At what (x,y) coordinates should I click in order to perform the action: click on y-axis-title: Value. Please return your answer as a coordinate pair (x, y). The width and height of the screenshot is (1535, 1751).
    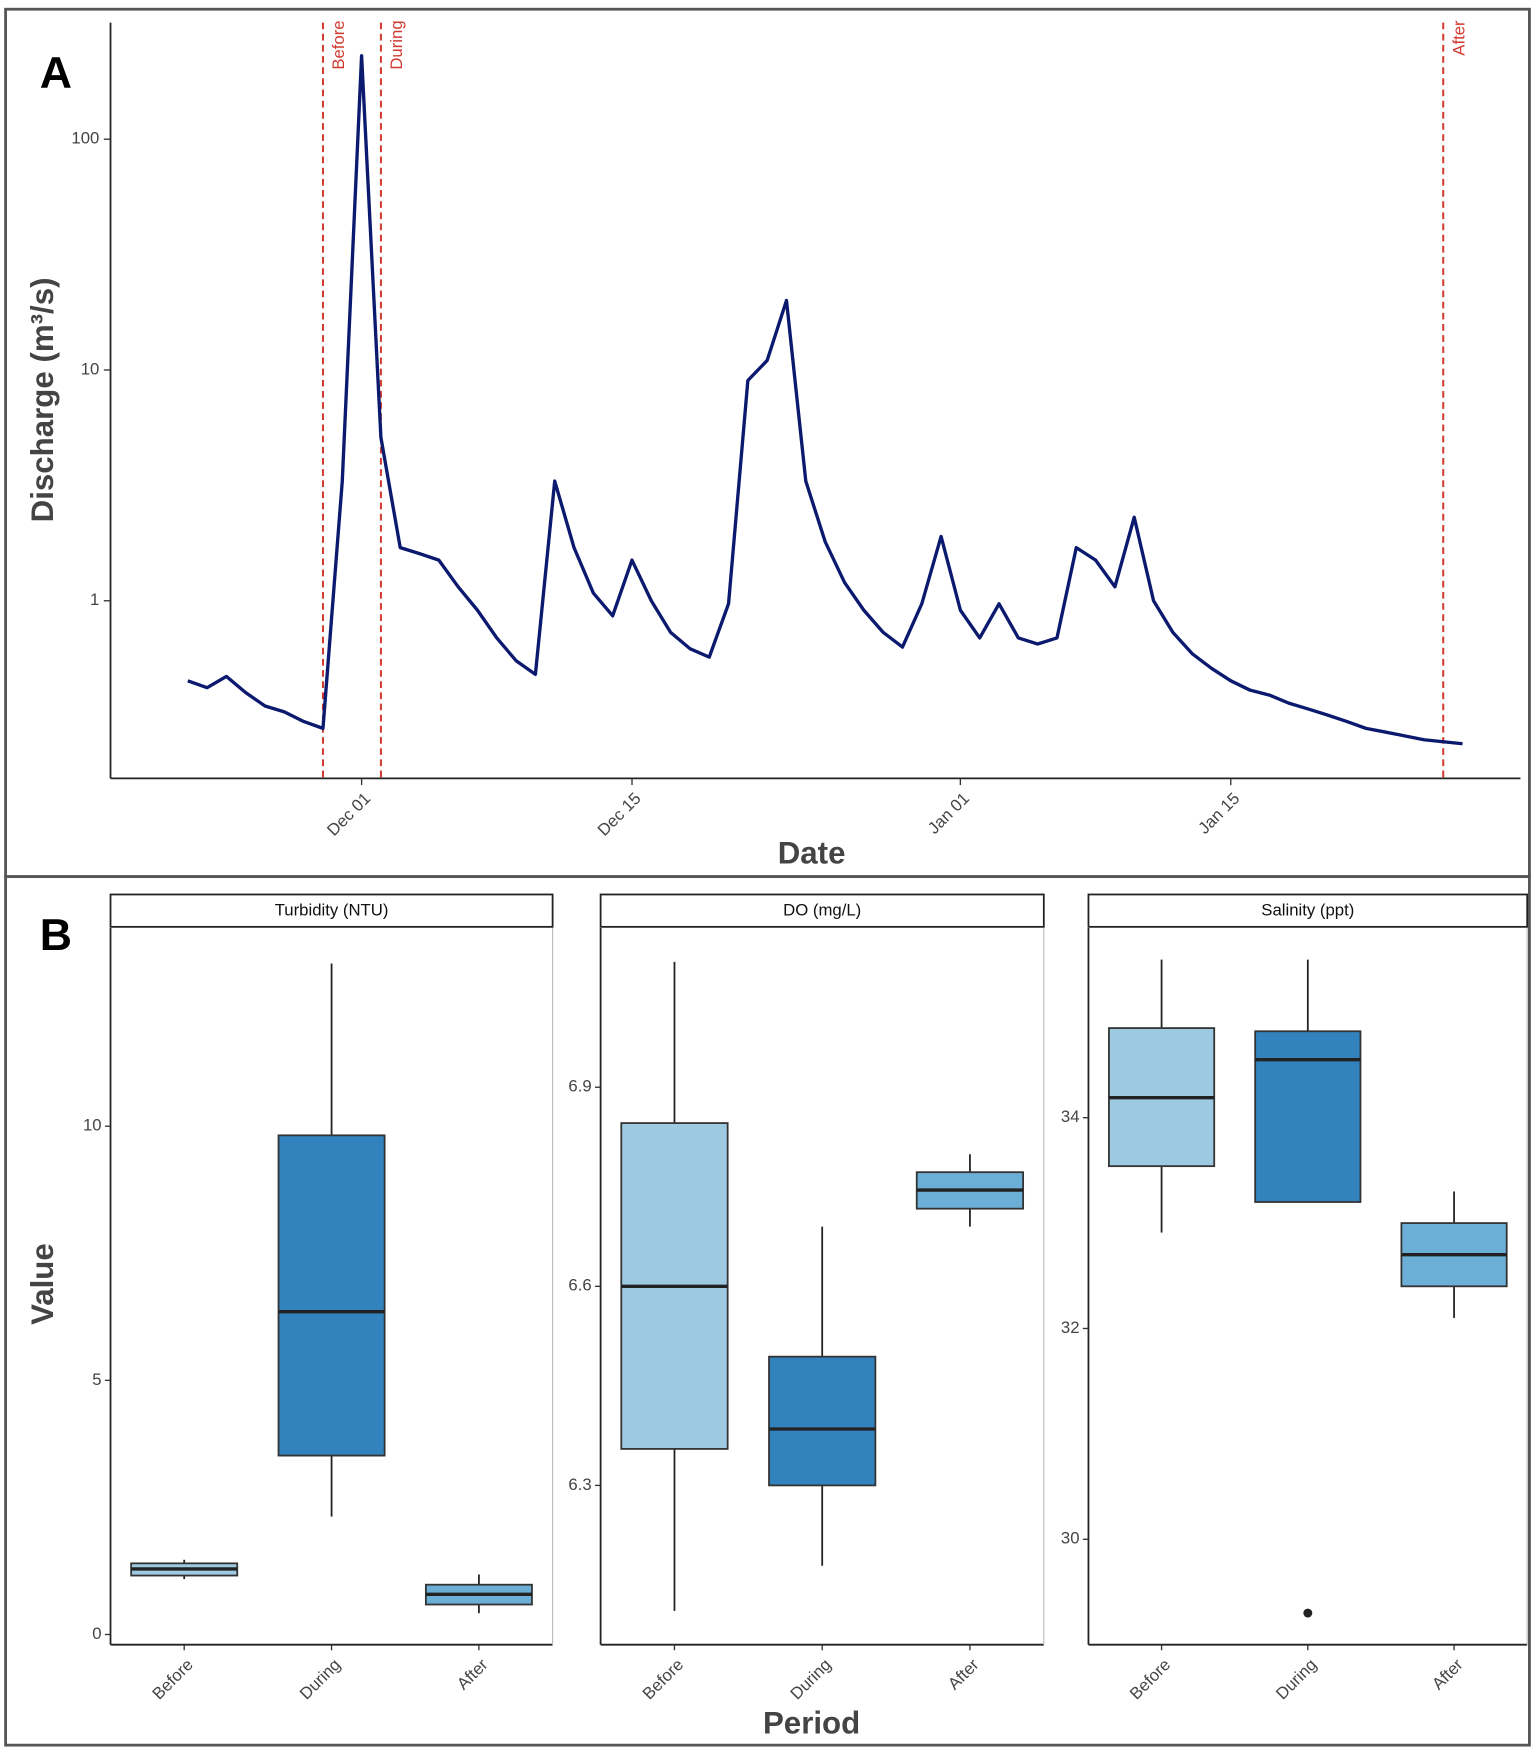
    Looking at the image, I should click on (42, 1284).